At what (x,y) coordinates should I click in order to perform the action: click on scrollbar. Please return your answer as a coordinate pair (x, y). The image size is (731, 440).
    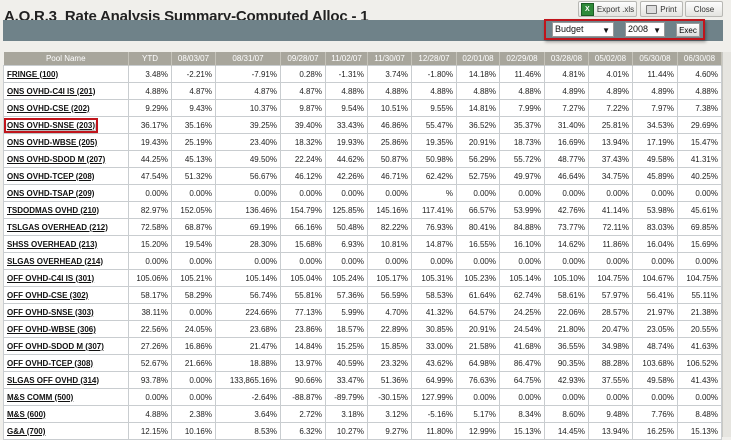
    Looking at the image, I should click on (726, 244).